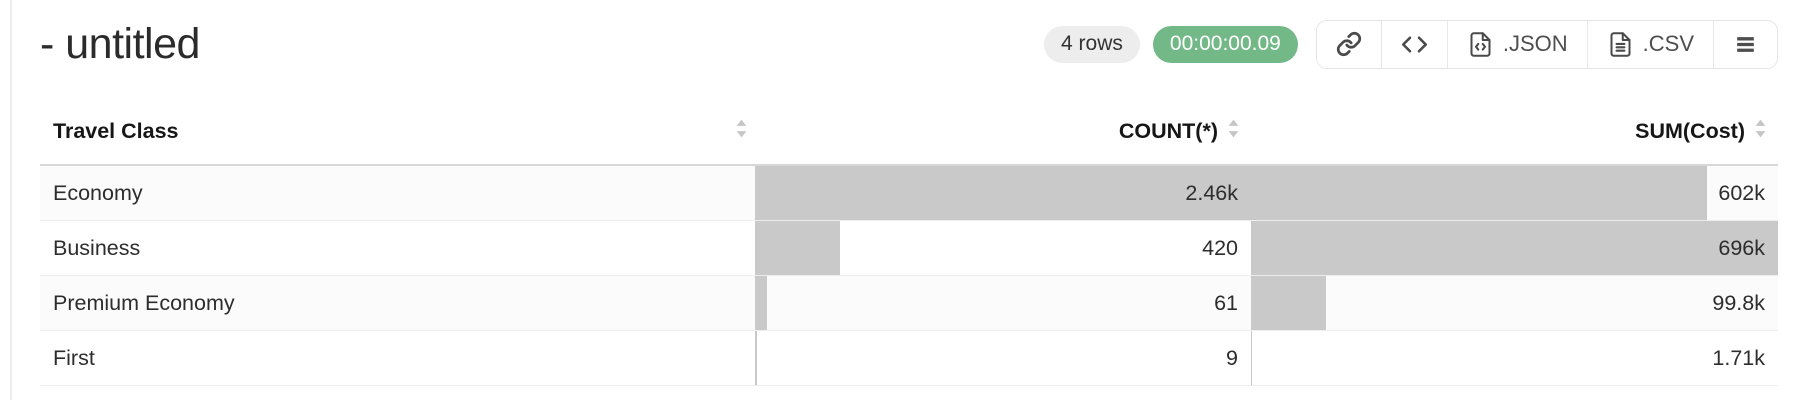  What do you see at coordinates (98, 192) in the screenshot?
I see `travel-class-value: Economy` at bounding box center [98, 192].